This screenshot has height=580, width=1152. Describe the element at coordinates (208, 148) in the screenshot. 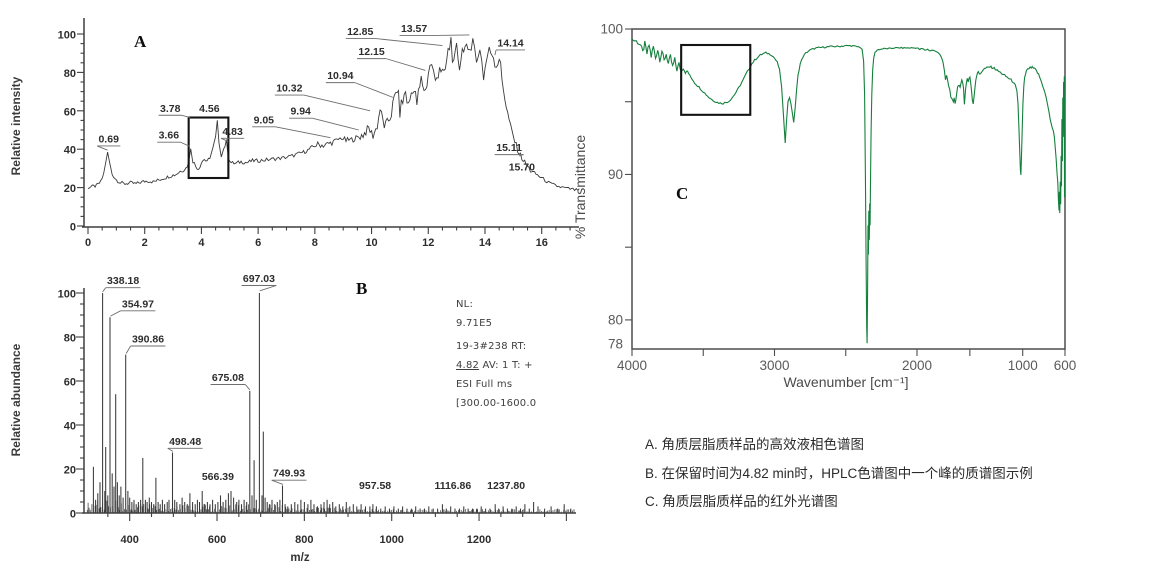

I see `zoom-region-box` at that location.